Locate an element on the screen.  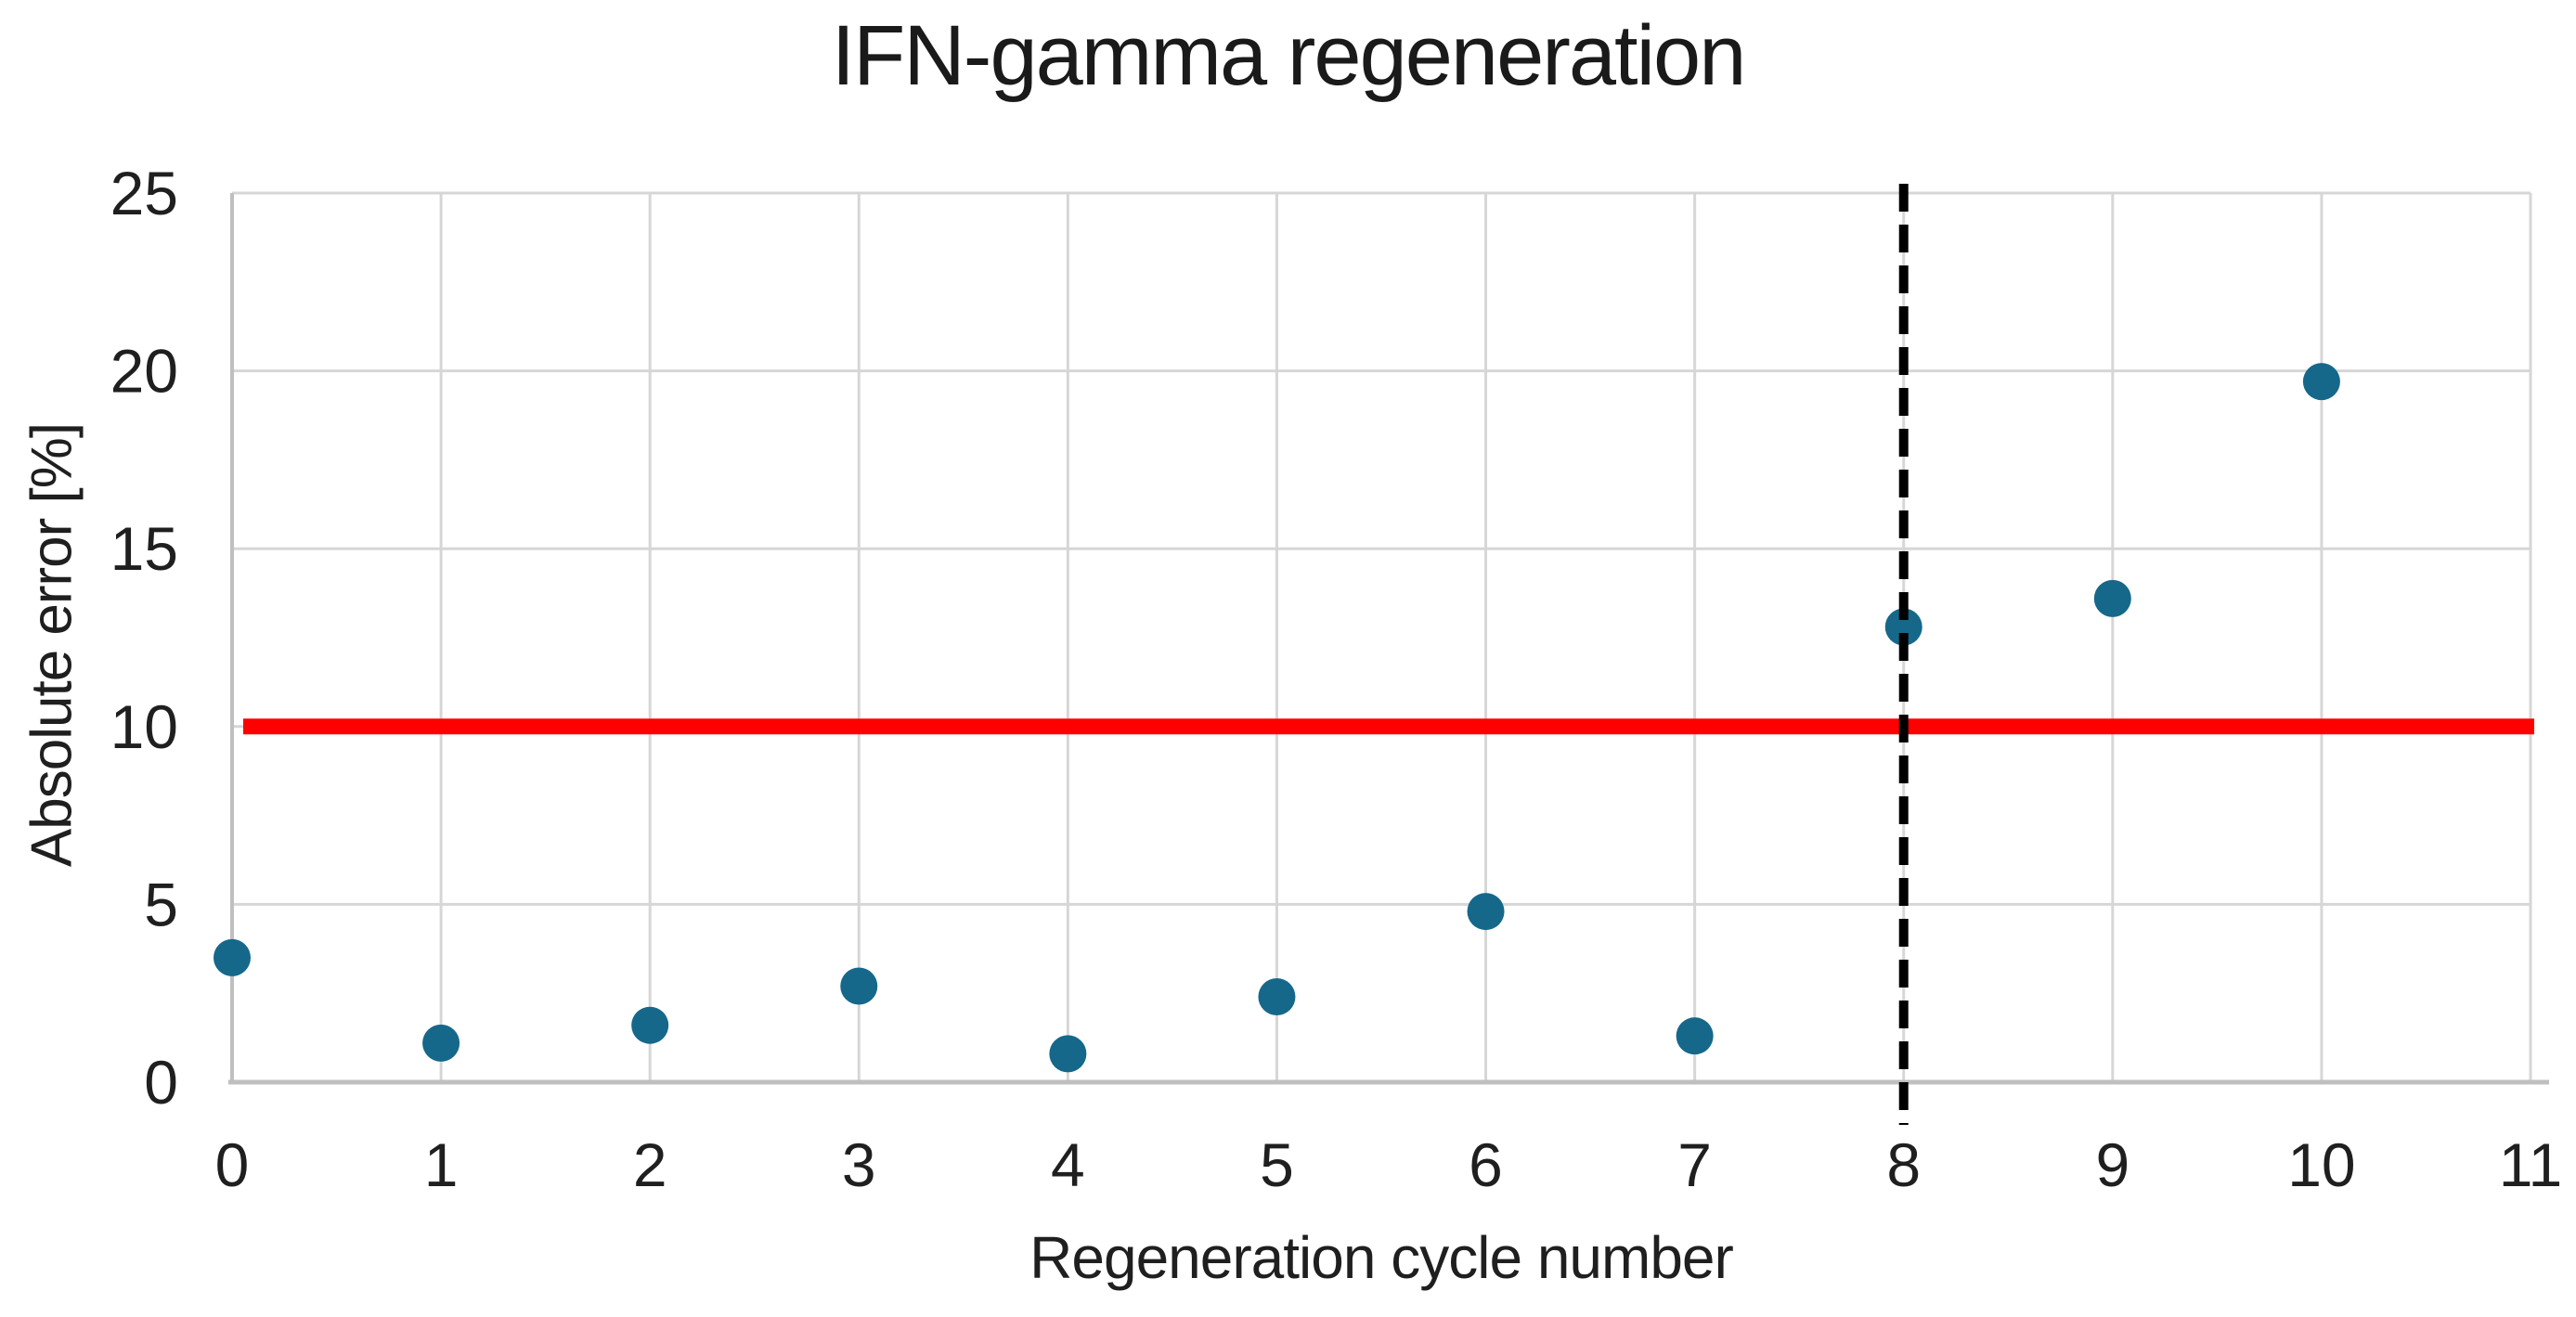
x-tick-label: 3 is located at coordinates (859, 1164).